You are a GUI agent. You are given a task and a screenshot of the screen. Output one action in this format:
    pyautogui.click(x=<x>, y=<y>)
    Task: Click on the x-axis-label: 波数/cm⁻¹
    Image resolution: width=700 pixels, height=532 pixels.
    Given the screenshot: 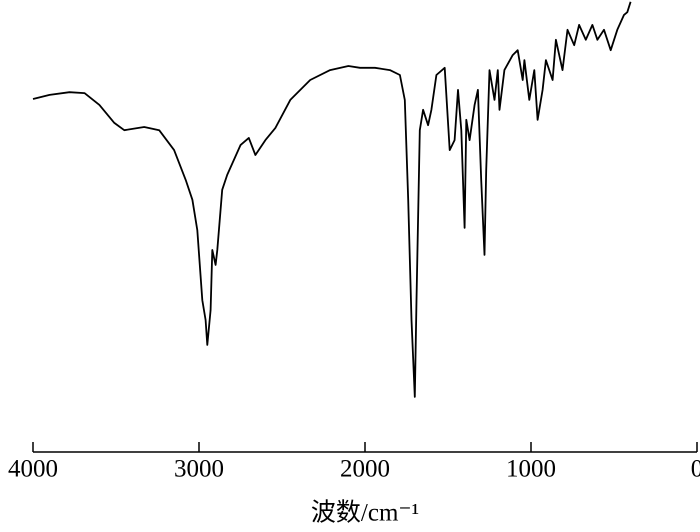 What is the action you would take?
    pyautogui.click(x=365, y=513)
    